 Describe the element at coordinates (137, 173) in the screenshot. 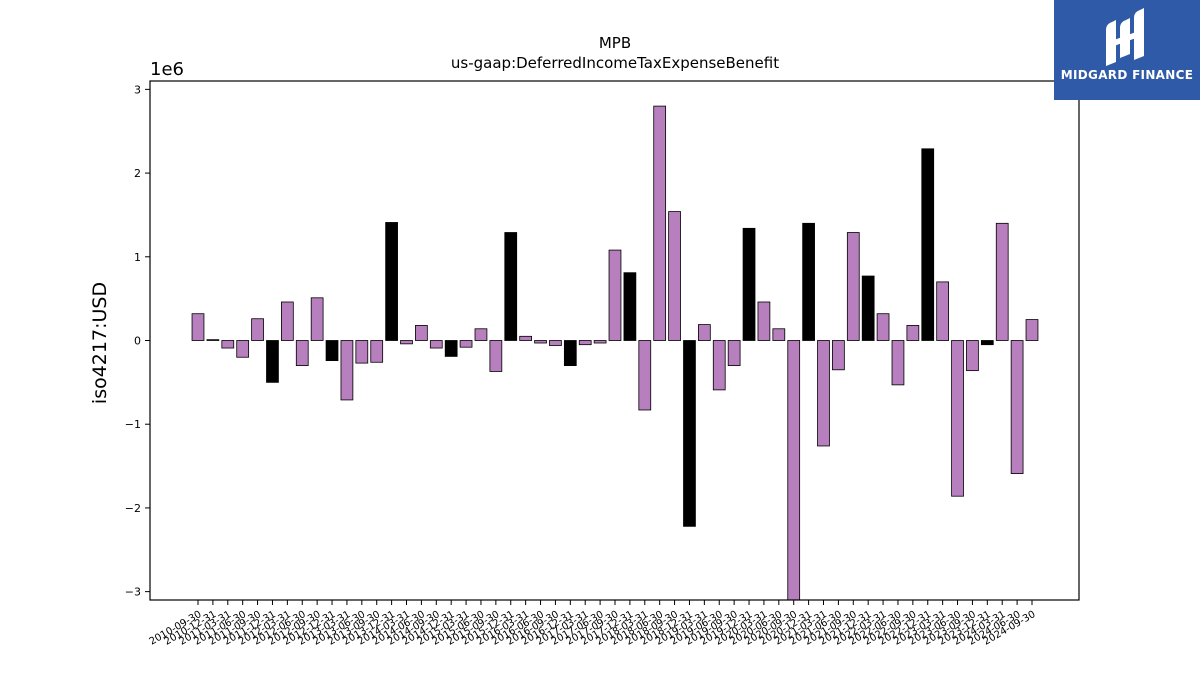

I see `y-tick-label: 2` at that location.